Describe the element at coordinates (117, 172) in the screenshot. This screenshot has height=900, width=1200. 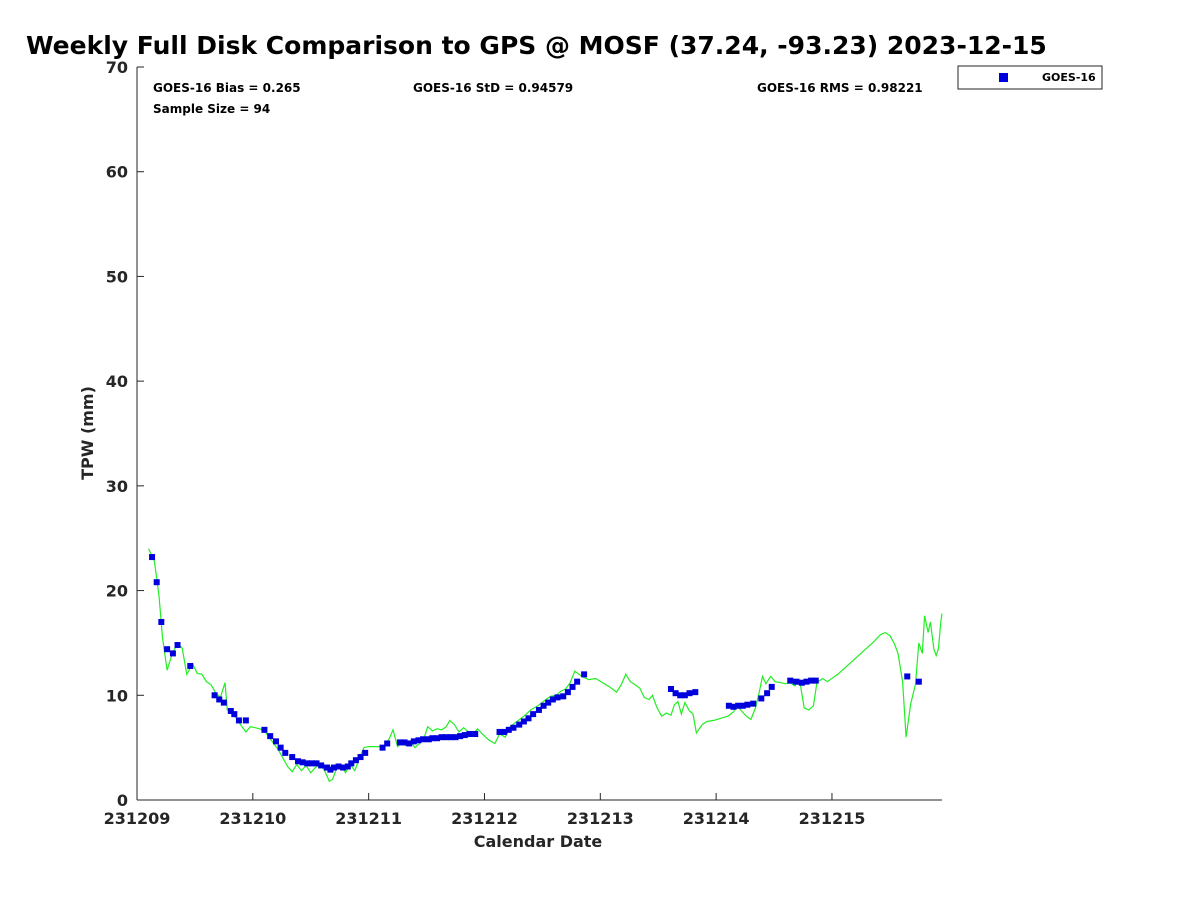
I see `y-tick-label: 60` at that location.